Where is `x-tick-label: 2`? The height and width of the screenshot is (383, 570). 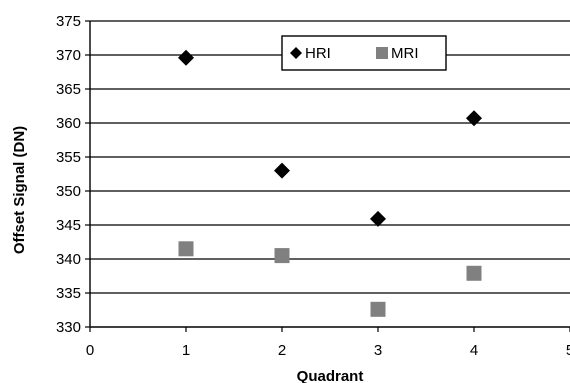
x-tick-label: 2 is located at coordinates (282, 350).